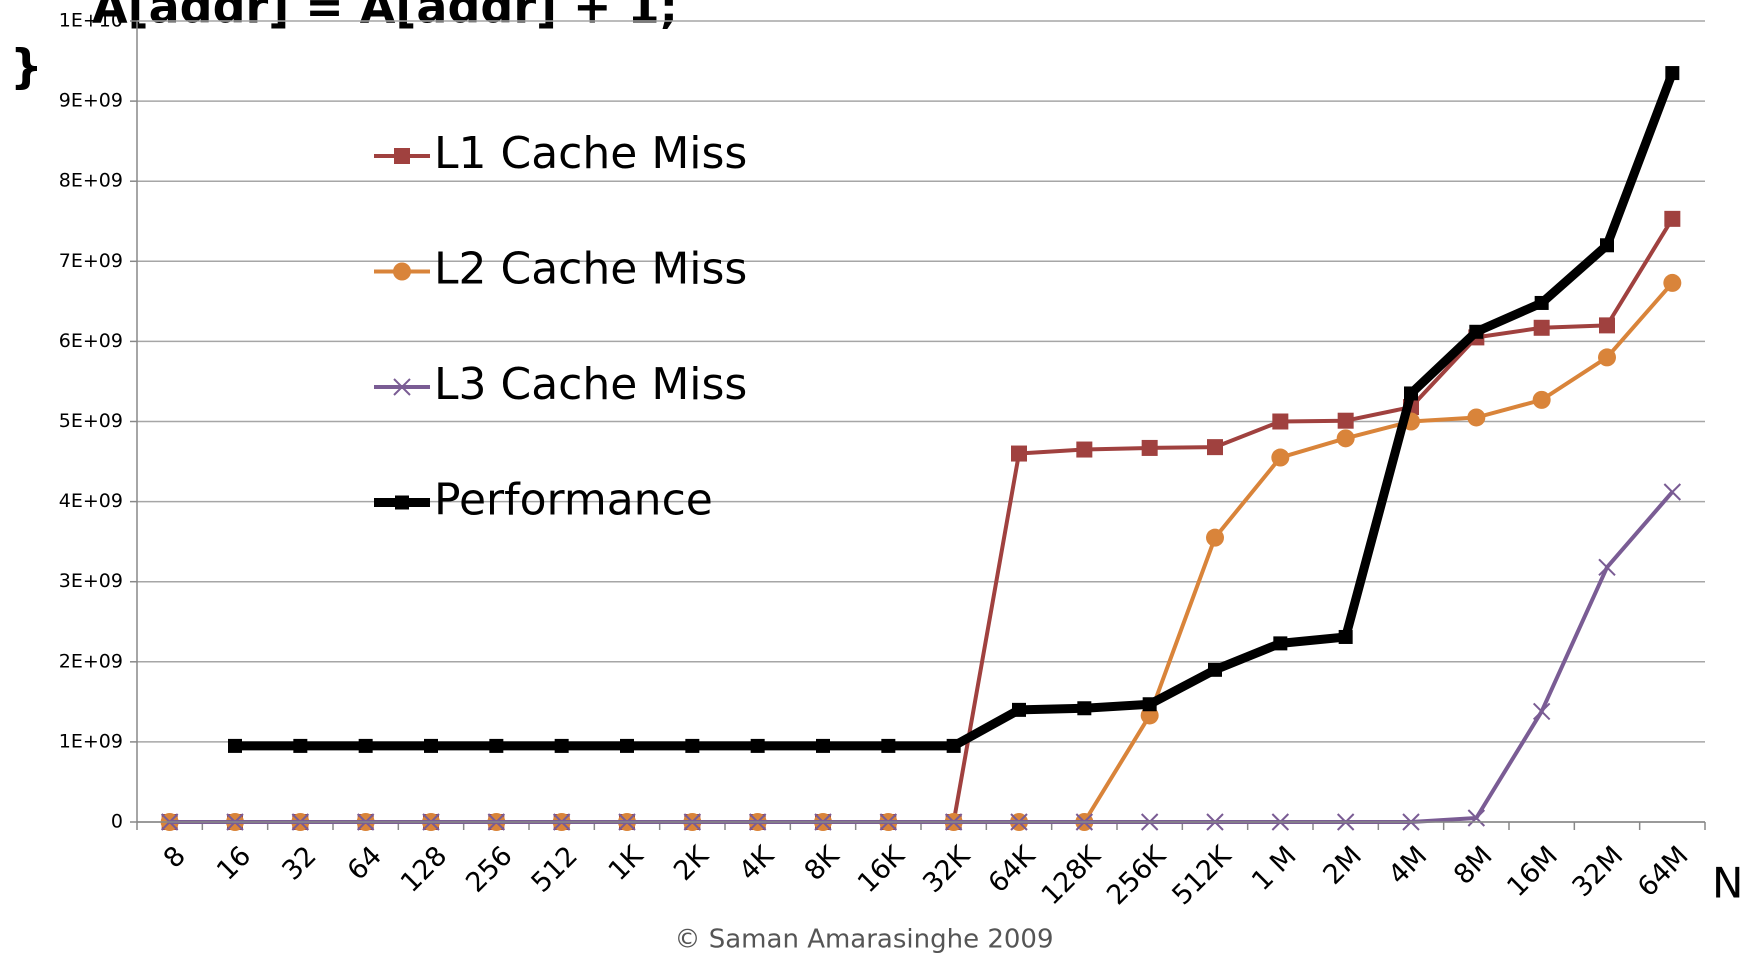 The width and height of the screenshot is (1744, 956). Describe the element at coordinates (365, 863) in the screenshot. I see `x-tick-label: 64` at that location.